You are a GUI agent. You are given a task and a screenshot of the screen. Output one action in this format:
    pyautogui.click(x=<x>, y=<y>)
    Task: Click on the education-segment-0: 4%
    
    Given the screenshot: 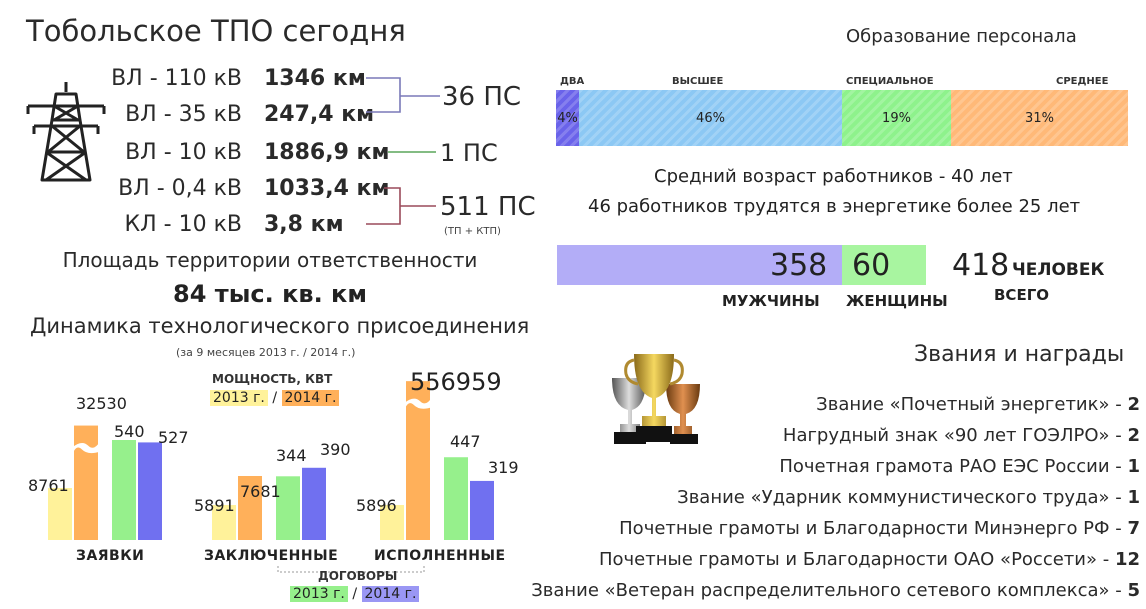 What is the action you would take?
    pyautogui.click(x=567, y=118)
    